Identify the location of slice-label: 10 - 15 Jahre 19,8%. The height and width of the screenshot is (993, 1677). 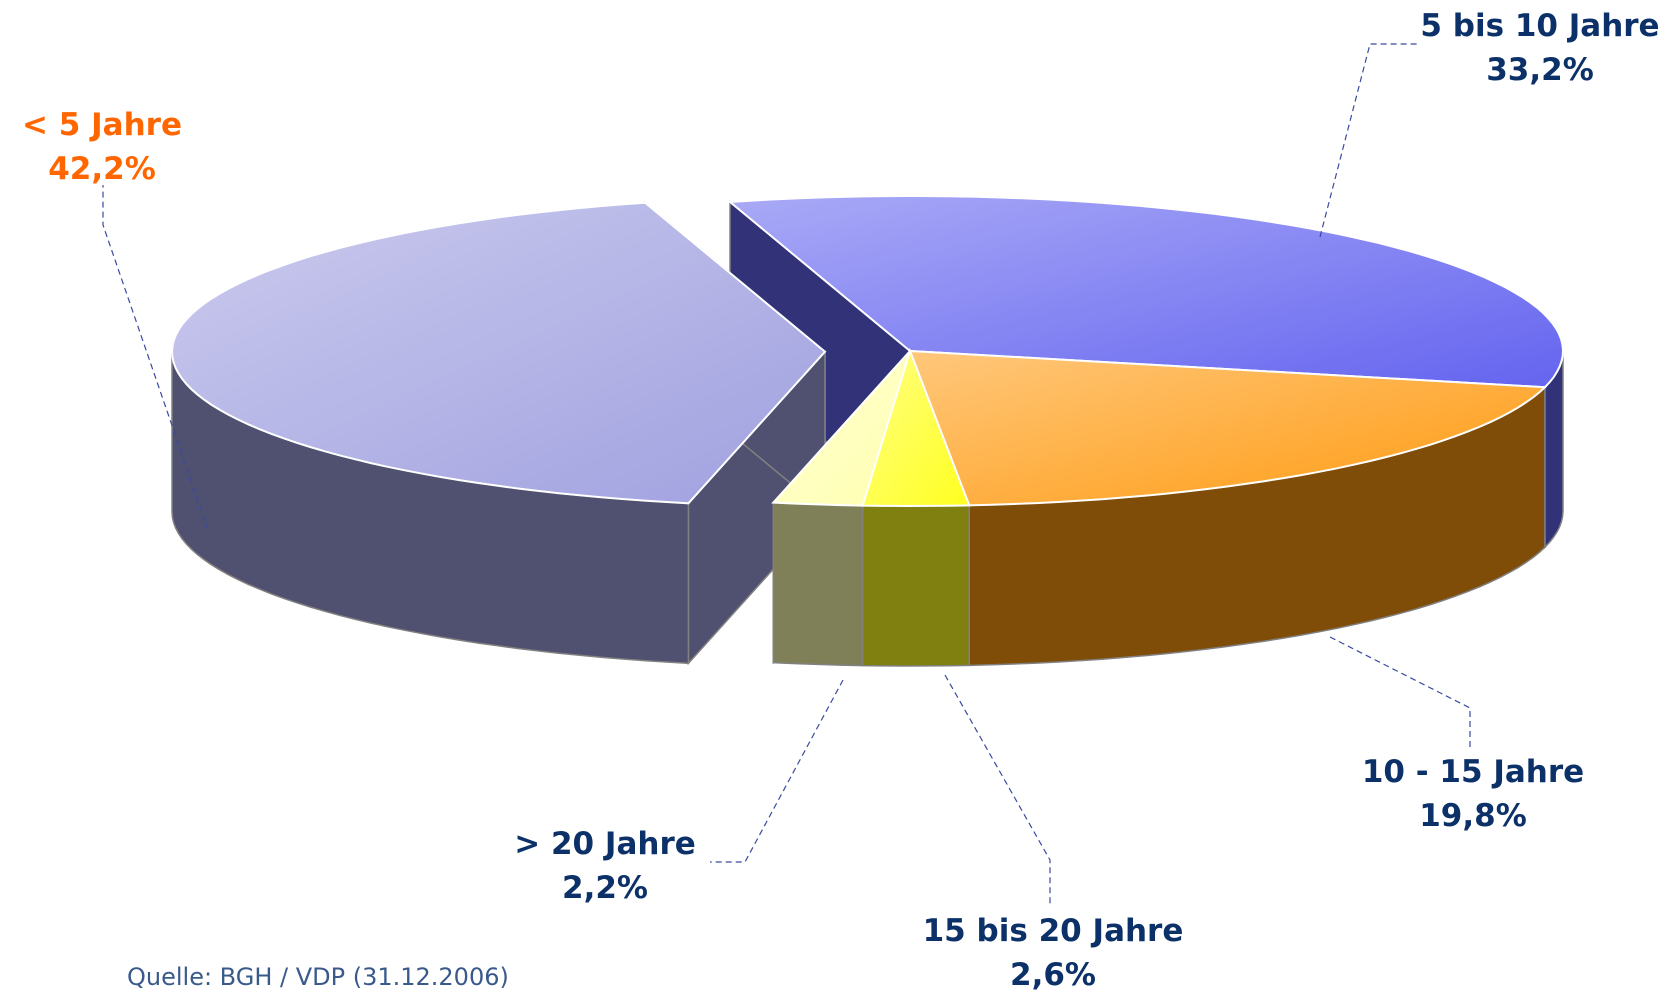
(1473, 794).